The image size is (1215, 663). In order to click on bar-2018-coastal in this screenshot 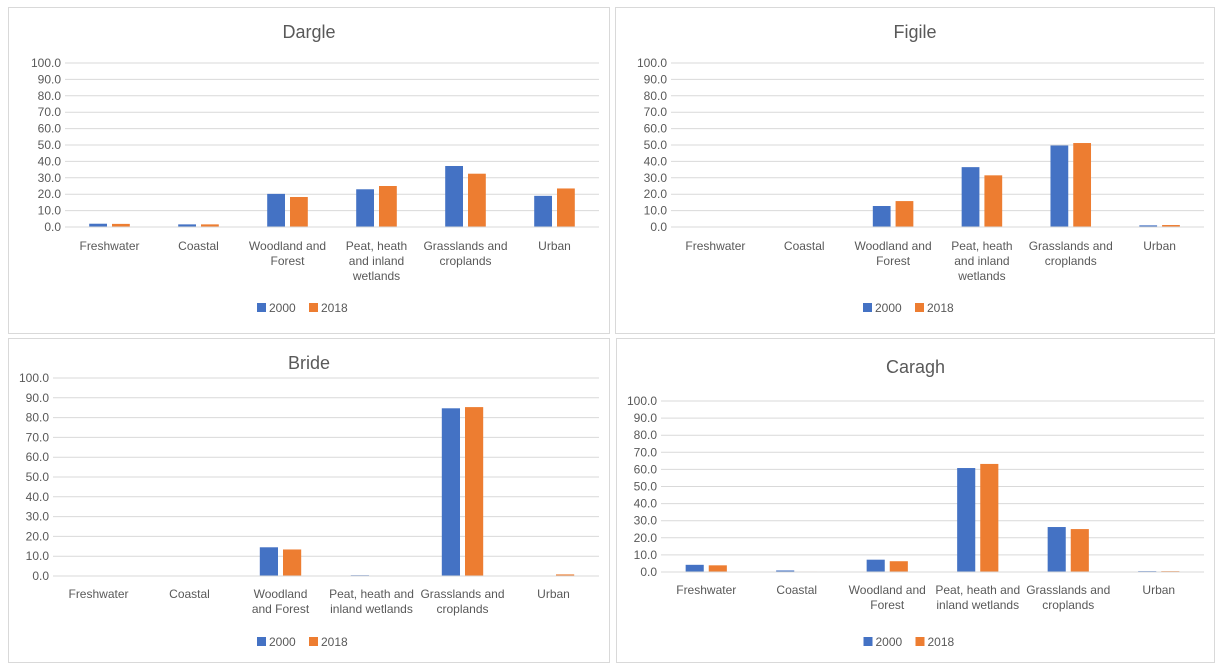, I will do `click(210, 225)`.